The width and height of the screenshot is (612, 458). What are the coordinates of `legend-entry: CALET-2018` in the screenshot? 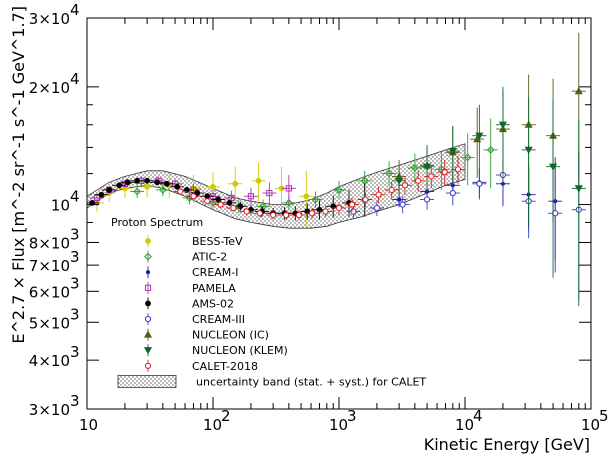 It's located at (201, 366).